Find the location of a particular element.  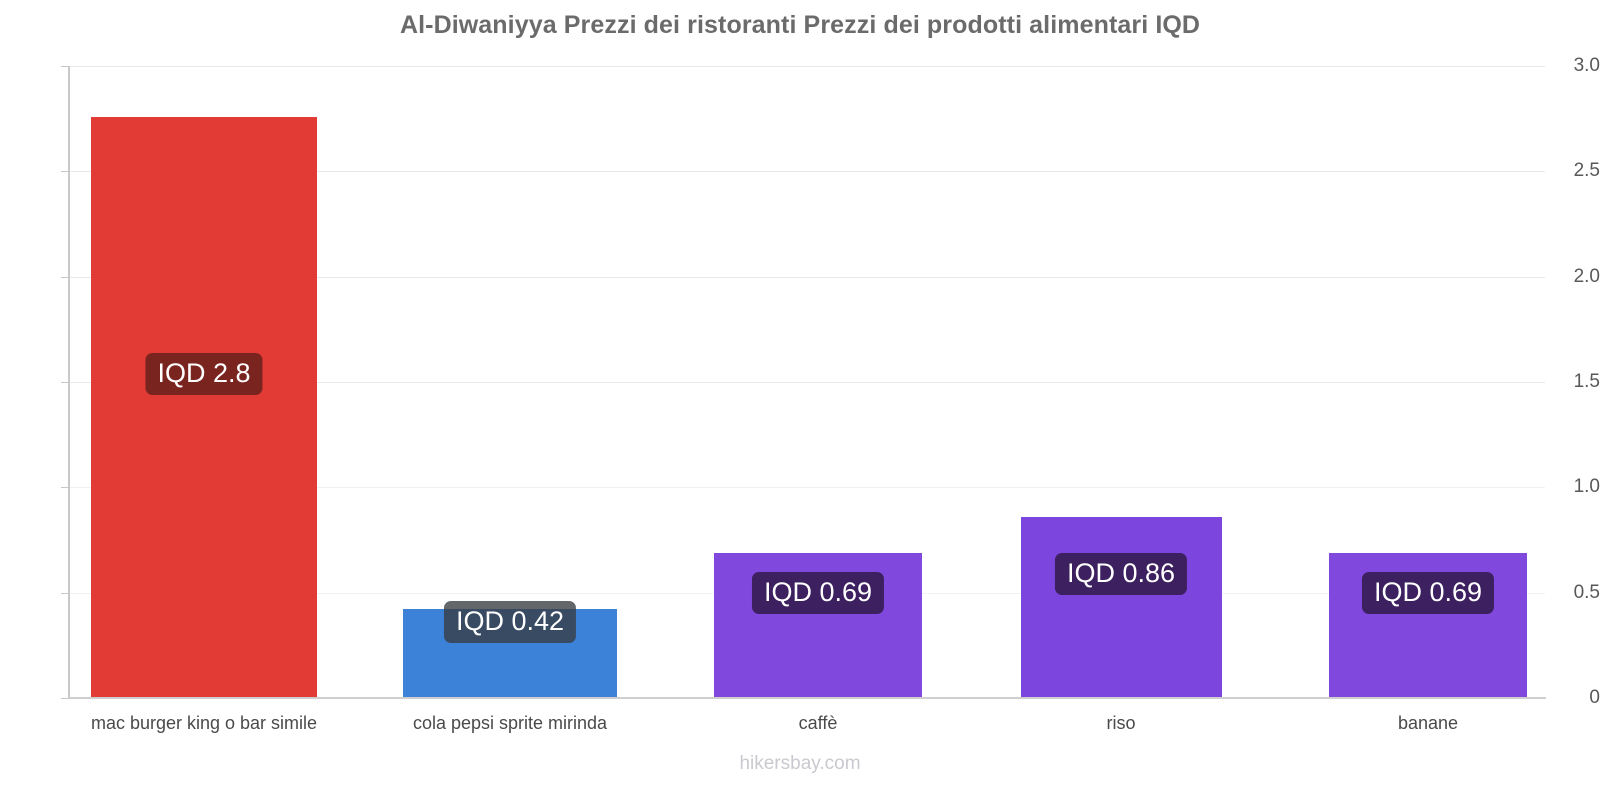

y-tick-mark-3.0 is located at coordinates (65, 66).